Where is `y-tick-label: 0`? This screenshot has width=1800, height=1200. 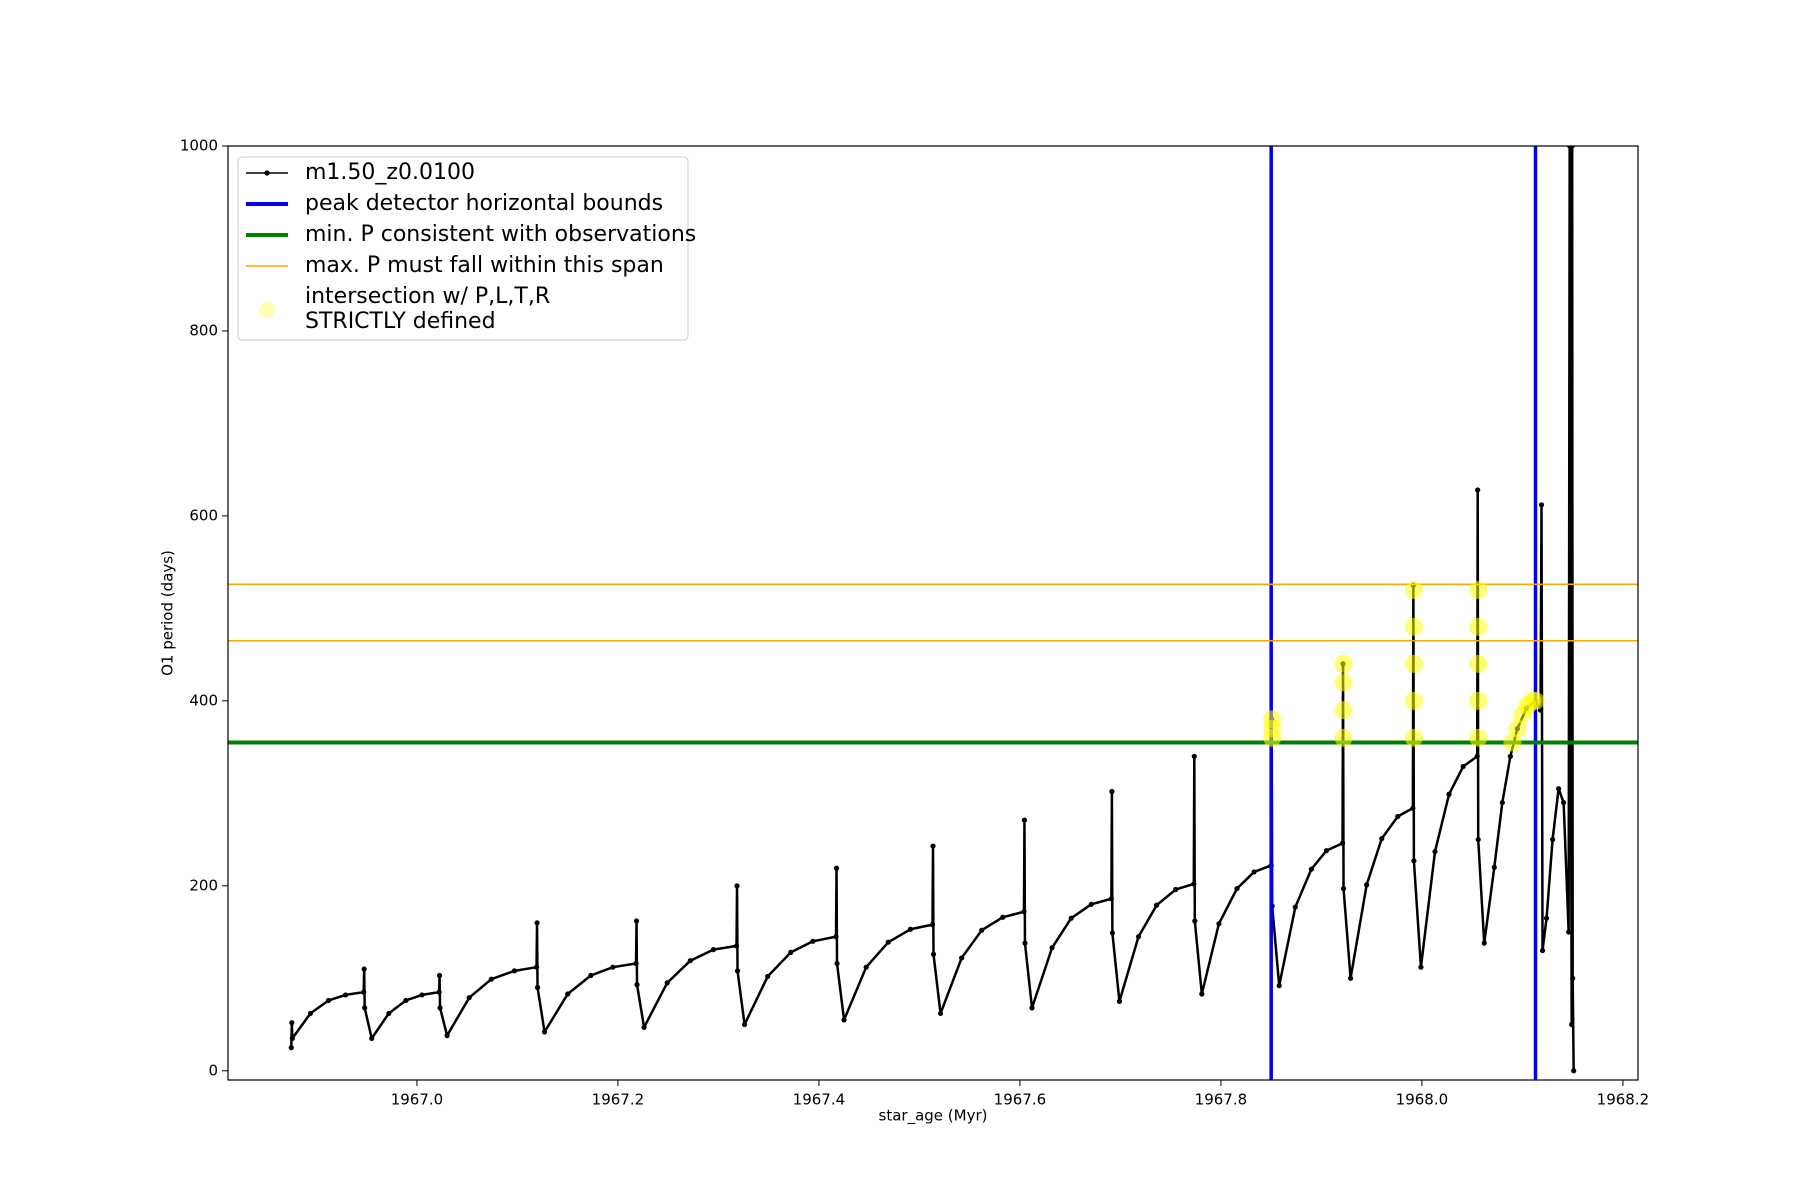 y-tick-label: 0 is located at coordinates (213, 1070).